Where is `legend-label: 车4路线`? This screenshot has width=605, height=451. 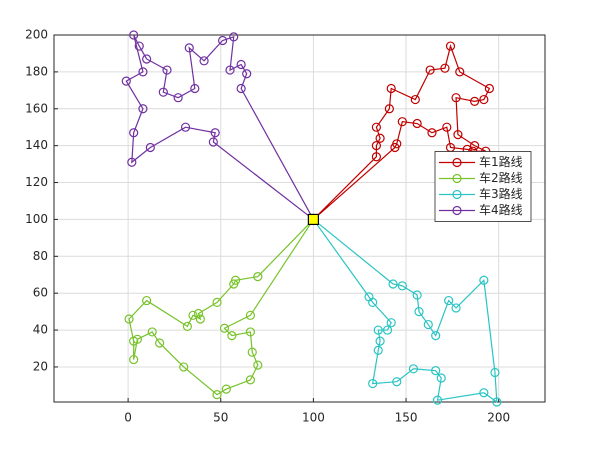 legend-label: 车4路线 is located at coordinates (501, 209).